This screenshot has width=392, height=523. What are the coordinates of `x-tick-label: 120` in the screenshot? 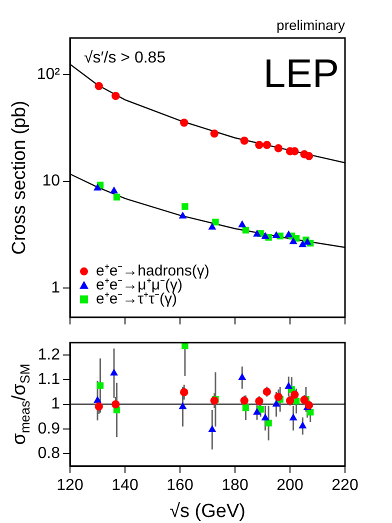 It's located at (70, 485).